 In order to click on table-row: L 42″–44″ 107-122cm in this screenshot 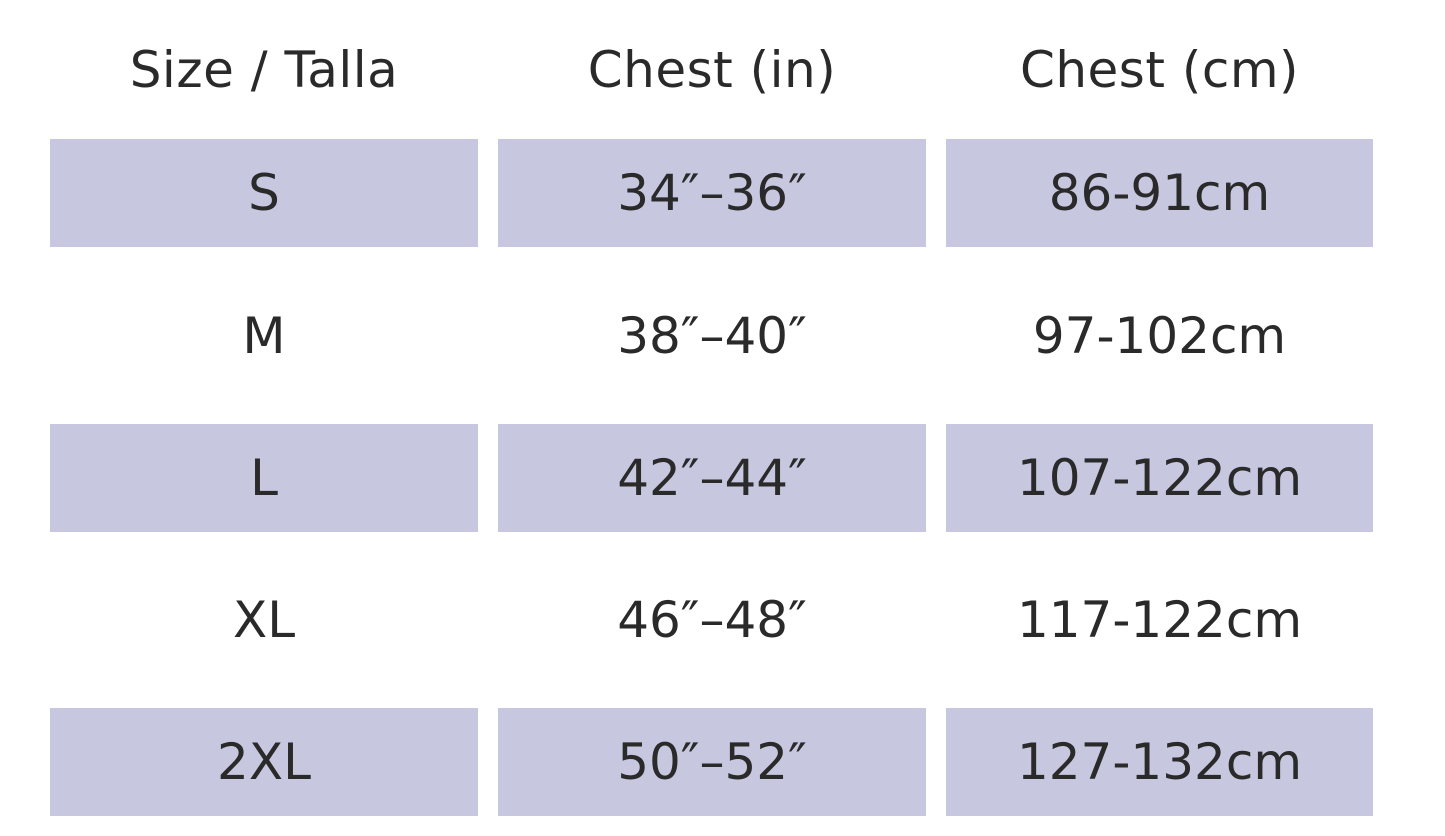, I will do `click(722, 478)`.